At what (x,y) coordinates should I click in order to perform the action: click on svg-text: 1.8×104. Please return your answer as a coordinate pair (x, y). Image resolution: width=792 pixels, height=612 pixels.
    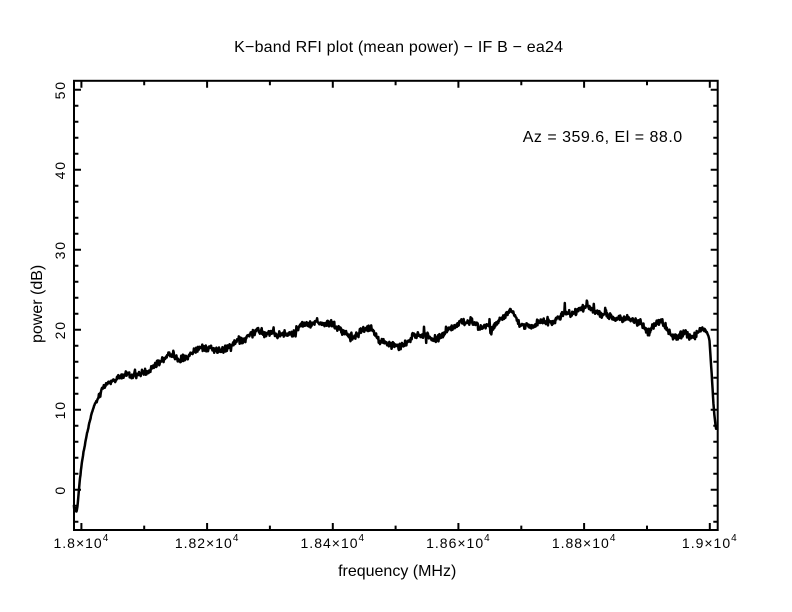
    Looking at the image, I should click on (82, 542).